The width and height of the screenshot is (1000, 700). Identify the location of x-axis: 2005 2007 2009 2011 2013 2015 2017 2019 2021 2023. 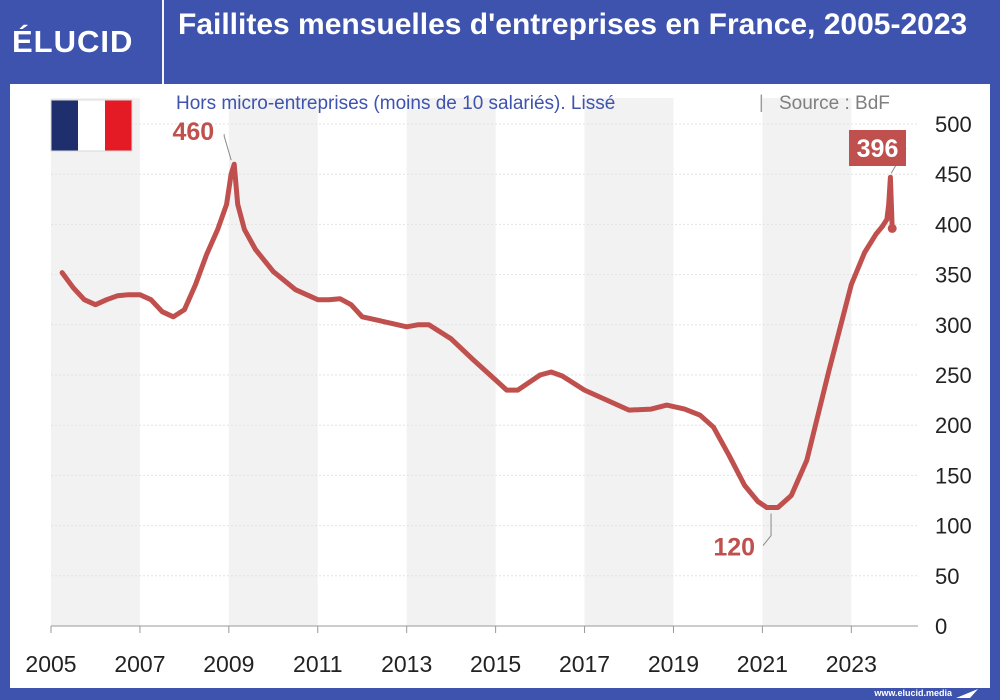
(471, 651).